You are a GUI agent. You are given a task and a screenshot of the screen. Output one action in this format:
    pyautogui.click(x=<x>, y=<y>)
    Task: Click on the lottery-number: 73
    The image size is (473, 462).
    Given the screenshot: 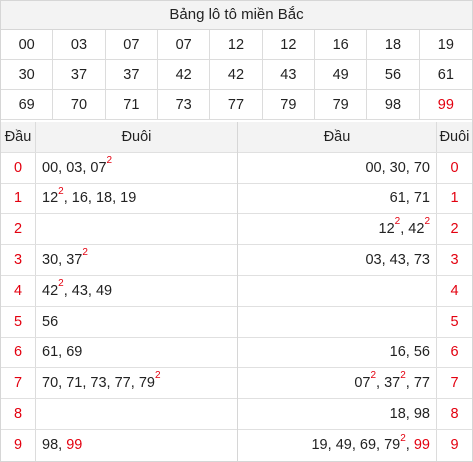 What is the action you would take?
    pyautogui.click(x=184, y=105)
    